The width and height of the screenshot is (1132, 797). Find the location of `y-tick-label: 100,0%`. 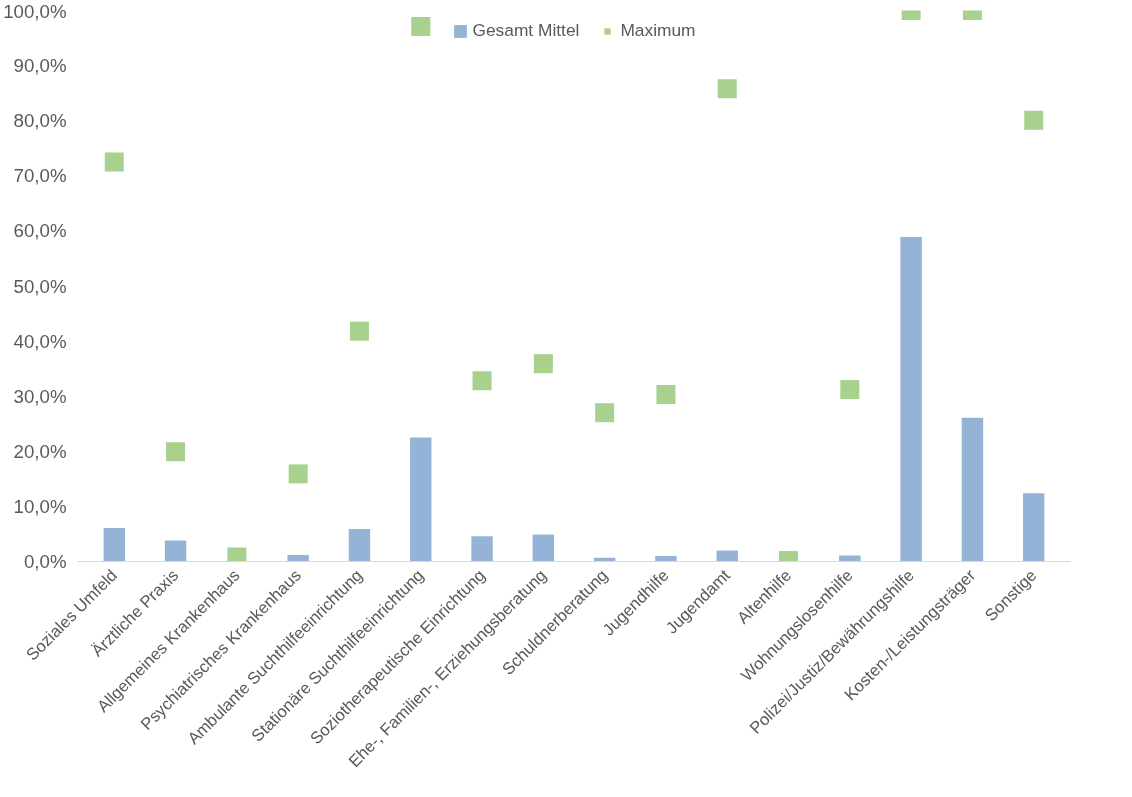

y-tick-label: 100,0% is located at coordinates (35, 11).